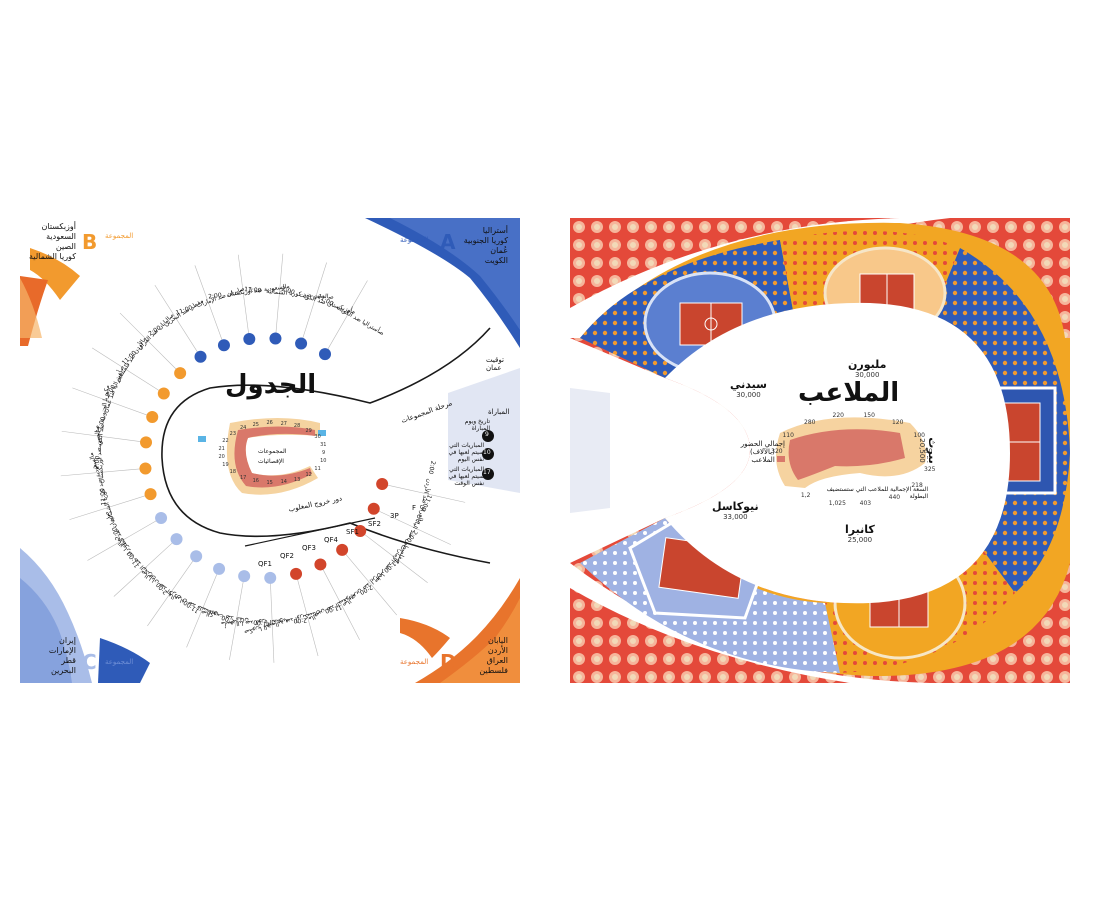 This screenshot has width=1098, height=900. Describe the element at coordinates (865, 504) in the screenshot. I see `ring-number: 403` at that location.